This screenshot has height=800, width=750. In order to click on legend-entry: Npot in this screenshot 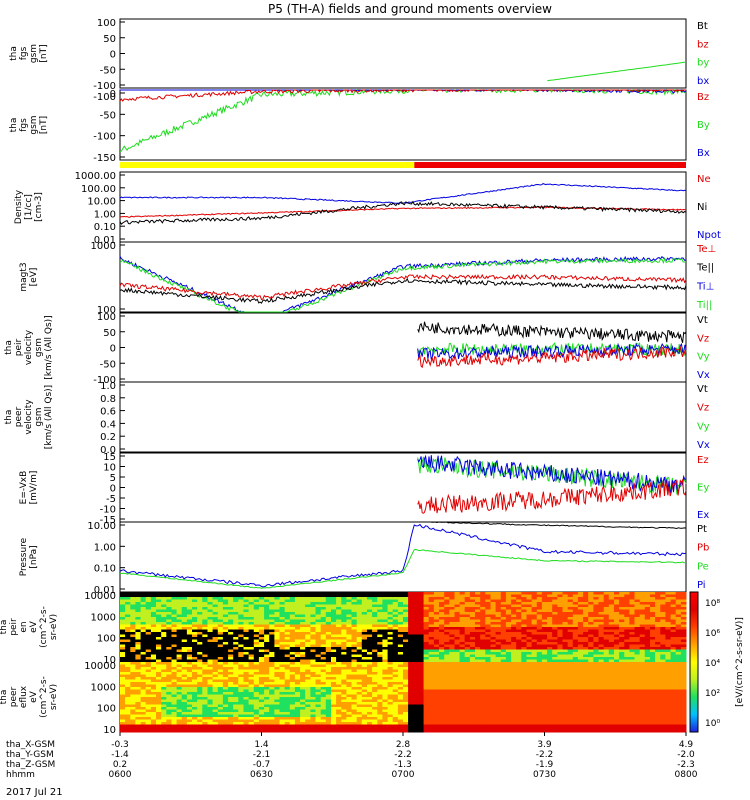, I will do `click(709, 235)`.